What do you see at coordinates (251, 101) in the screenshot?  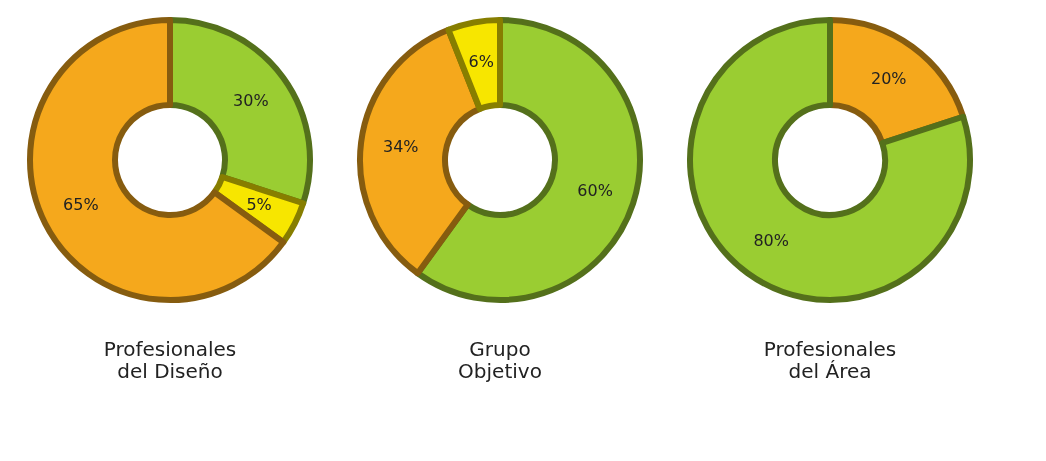 I see `data-label: 30%` at bounding box center [251, 101].